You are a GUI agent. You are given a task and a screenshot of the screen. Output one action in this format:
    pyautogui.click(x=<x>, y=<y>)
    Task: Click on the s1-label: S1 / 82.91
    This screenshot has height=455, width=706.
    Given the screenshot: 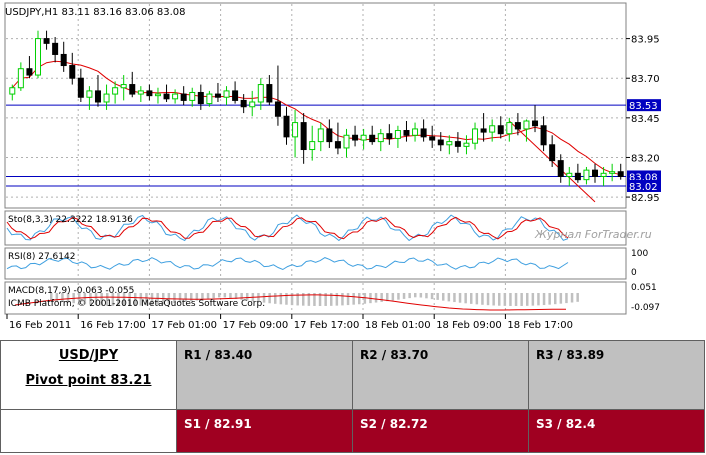 What is the action you would take?
    pyautogui.click(x=218, y=424)
    